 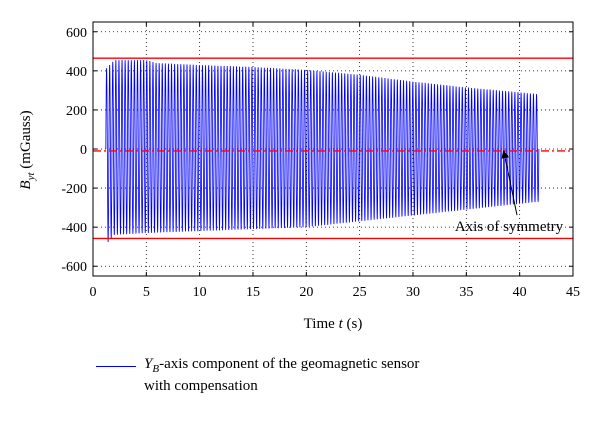 I want to click on y-axis-label: Byt (mGauss), so click(x=27, y=149).